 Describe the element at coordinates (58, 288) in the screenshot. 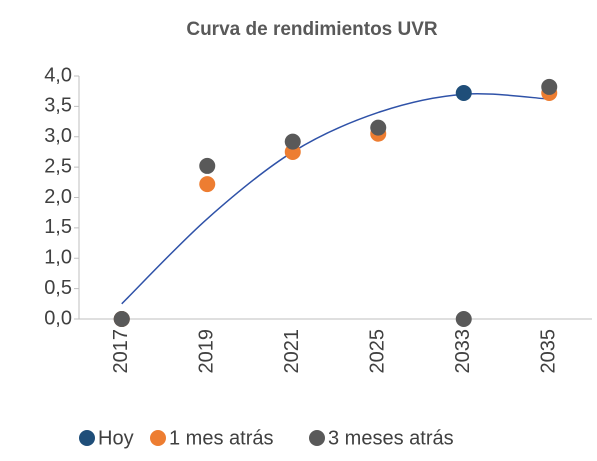

I see `y-tick-label: 0,5` at that location.